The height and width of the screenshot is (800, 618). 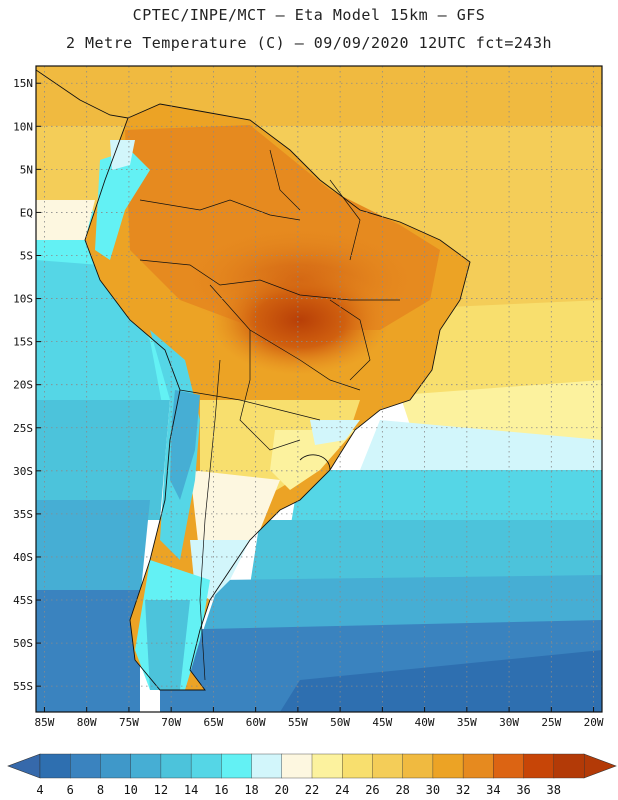 I want to click on lon-tick-label: 80W, so click(x=87, y=722).